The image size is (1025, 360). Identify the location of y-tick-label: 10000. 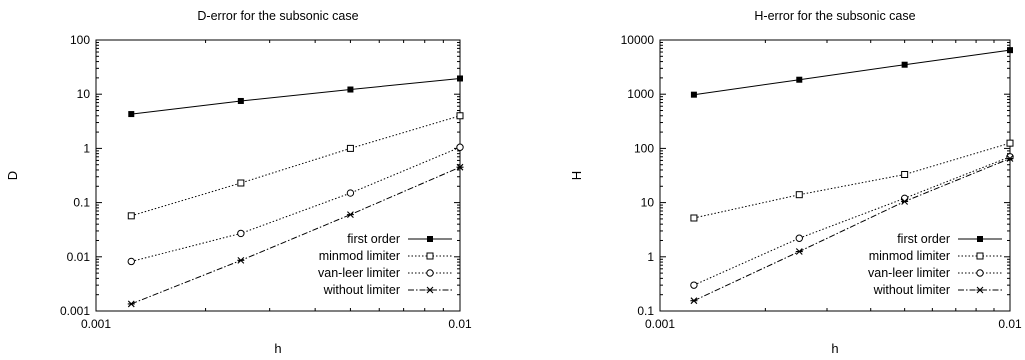
(638, 40).